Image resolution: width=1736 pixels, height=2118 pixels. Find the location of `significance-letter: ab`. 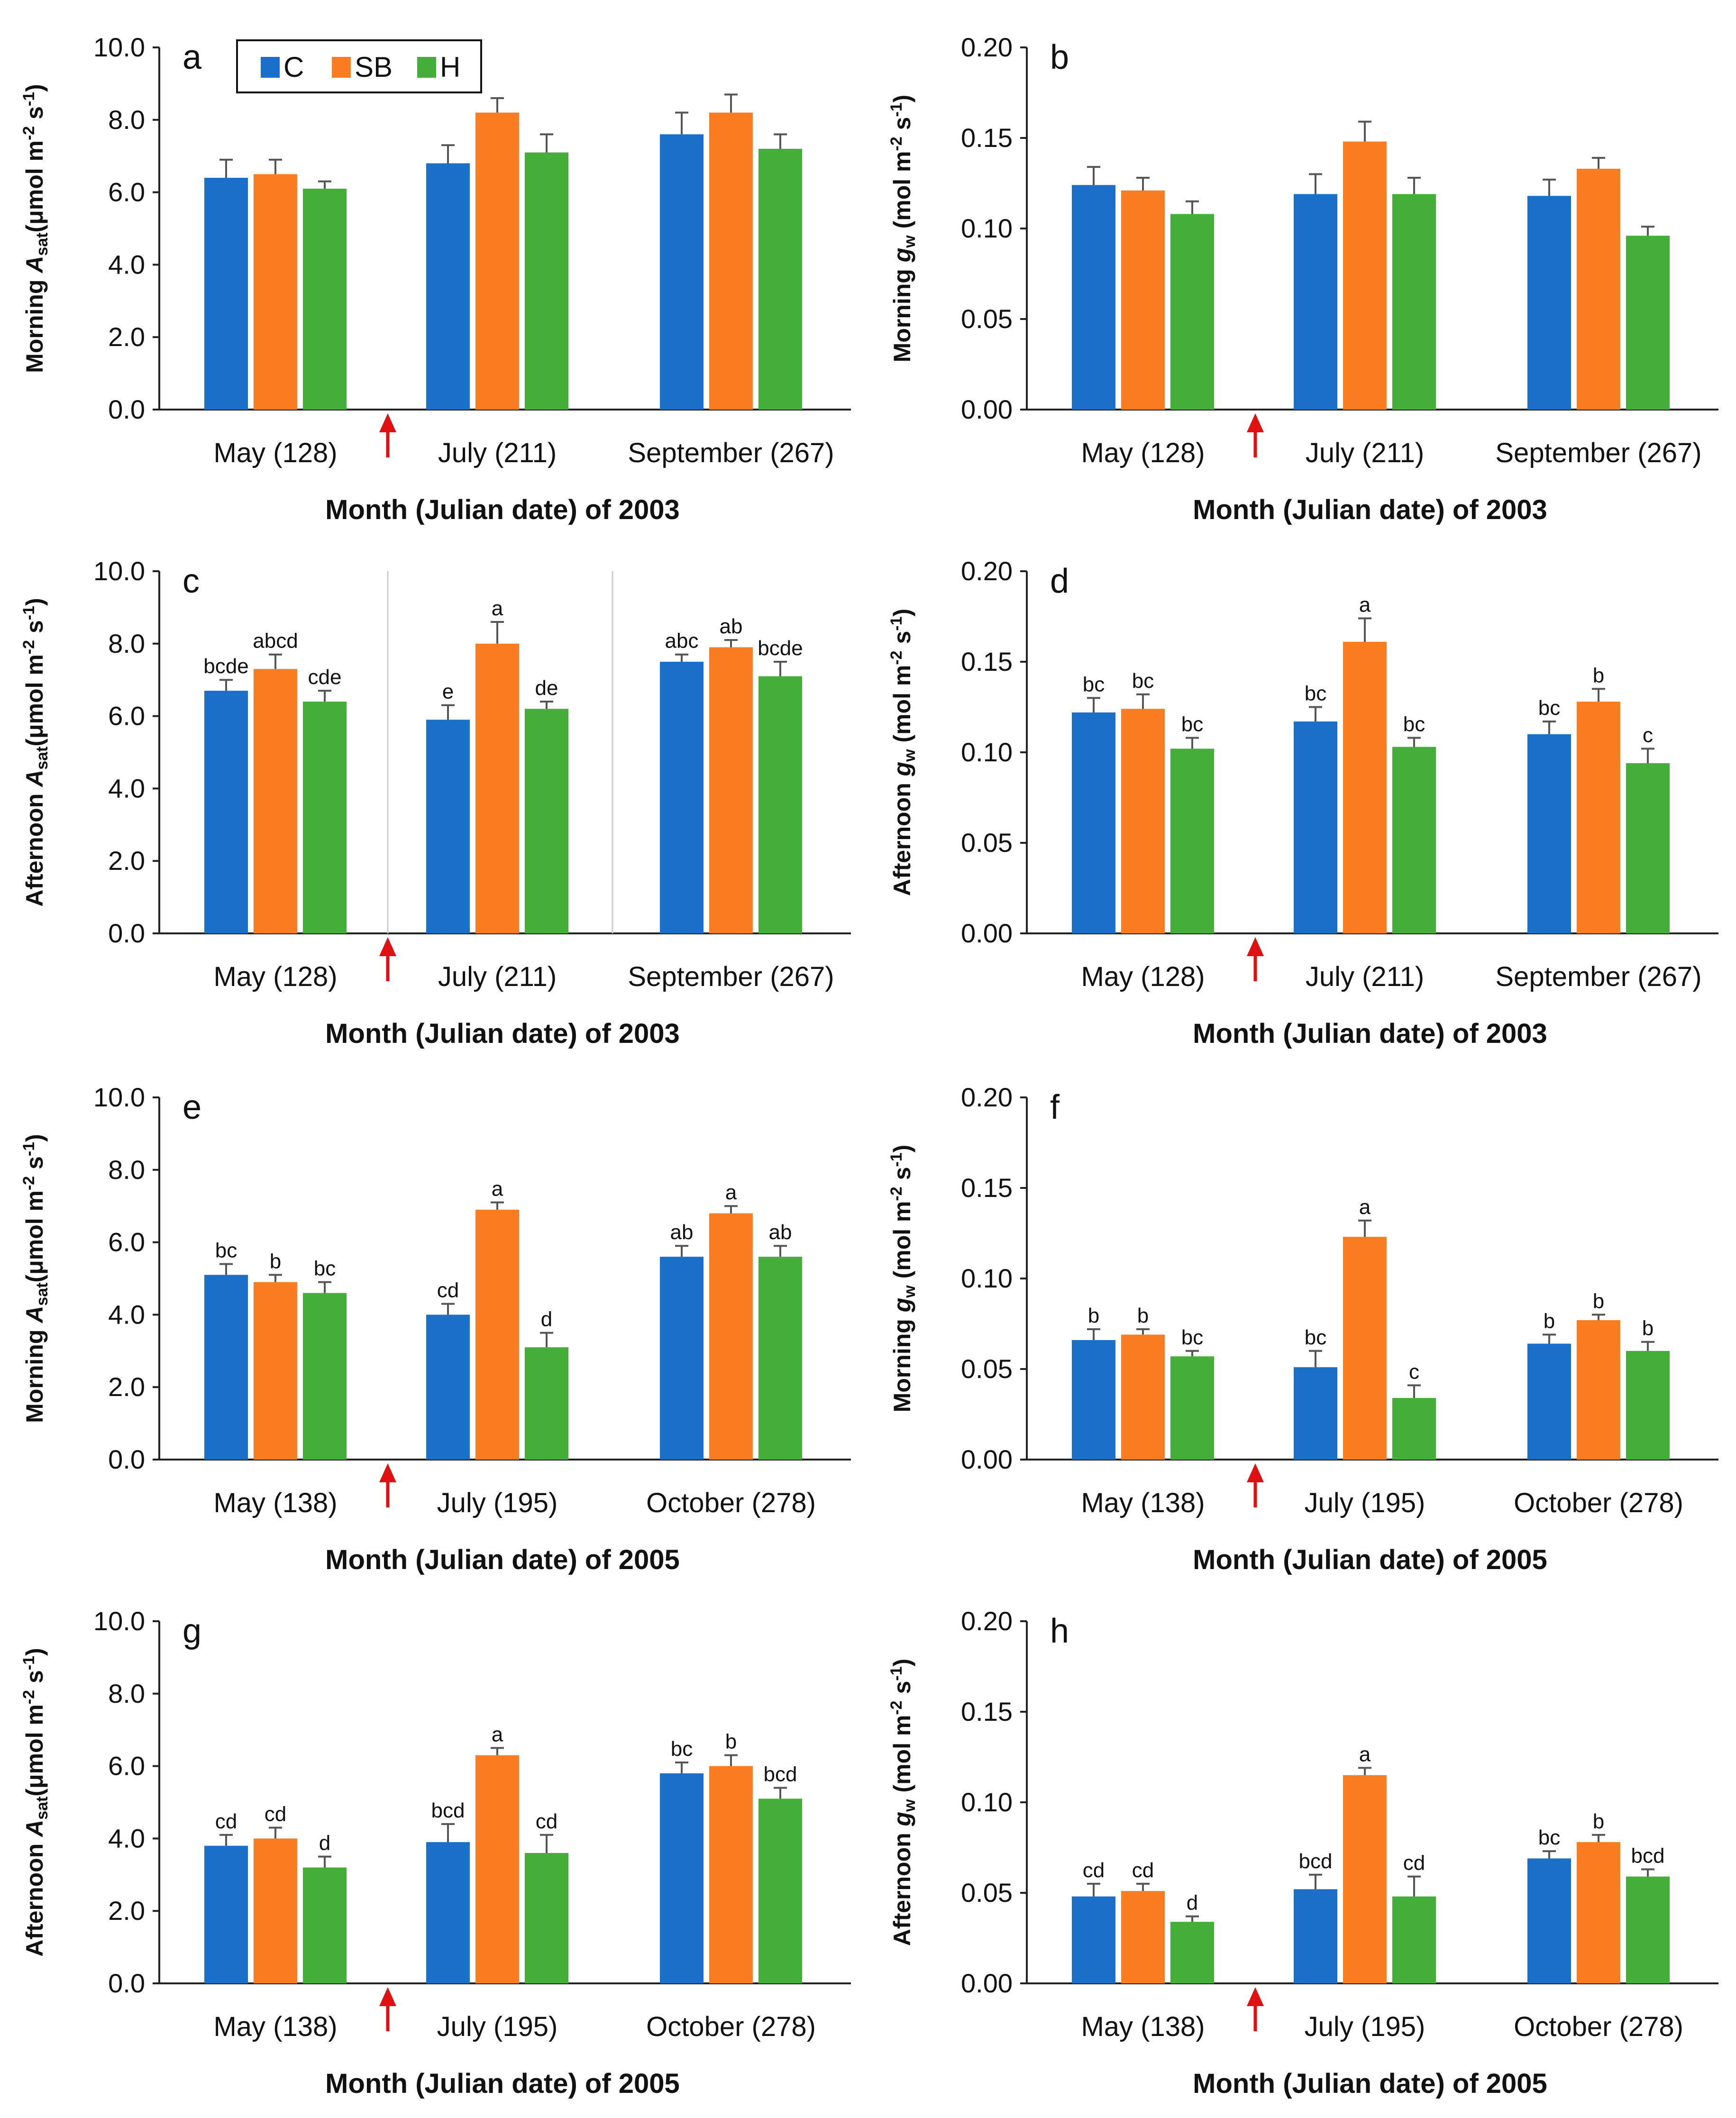

significance-letter: ab is located at coordinates (780, 1232).